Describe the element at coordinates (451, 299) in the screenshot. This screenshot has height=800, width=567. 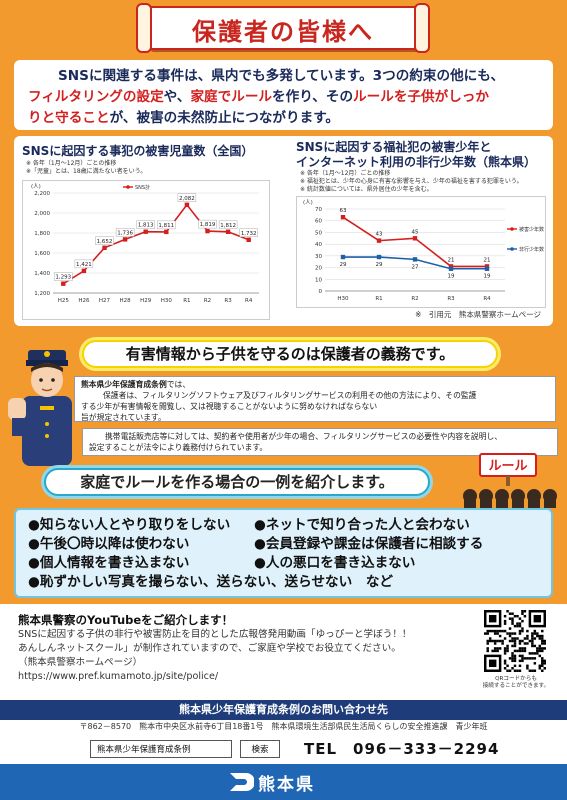
I see `x-tick-label: R3` at that location.